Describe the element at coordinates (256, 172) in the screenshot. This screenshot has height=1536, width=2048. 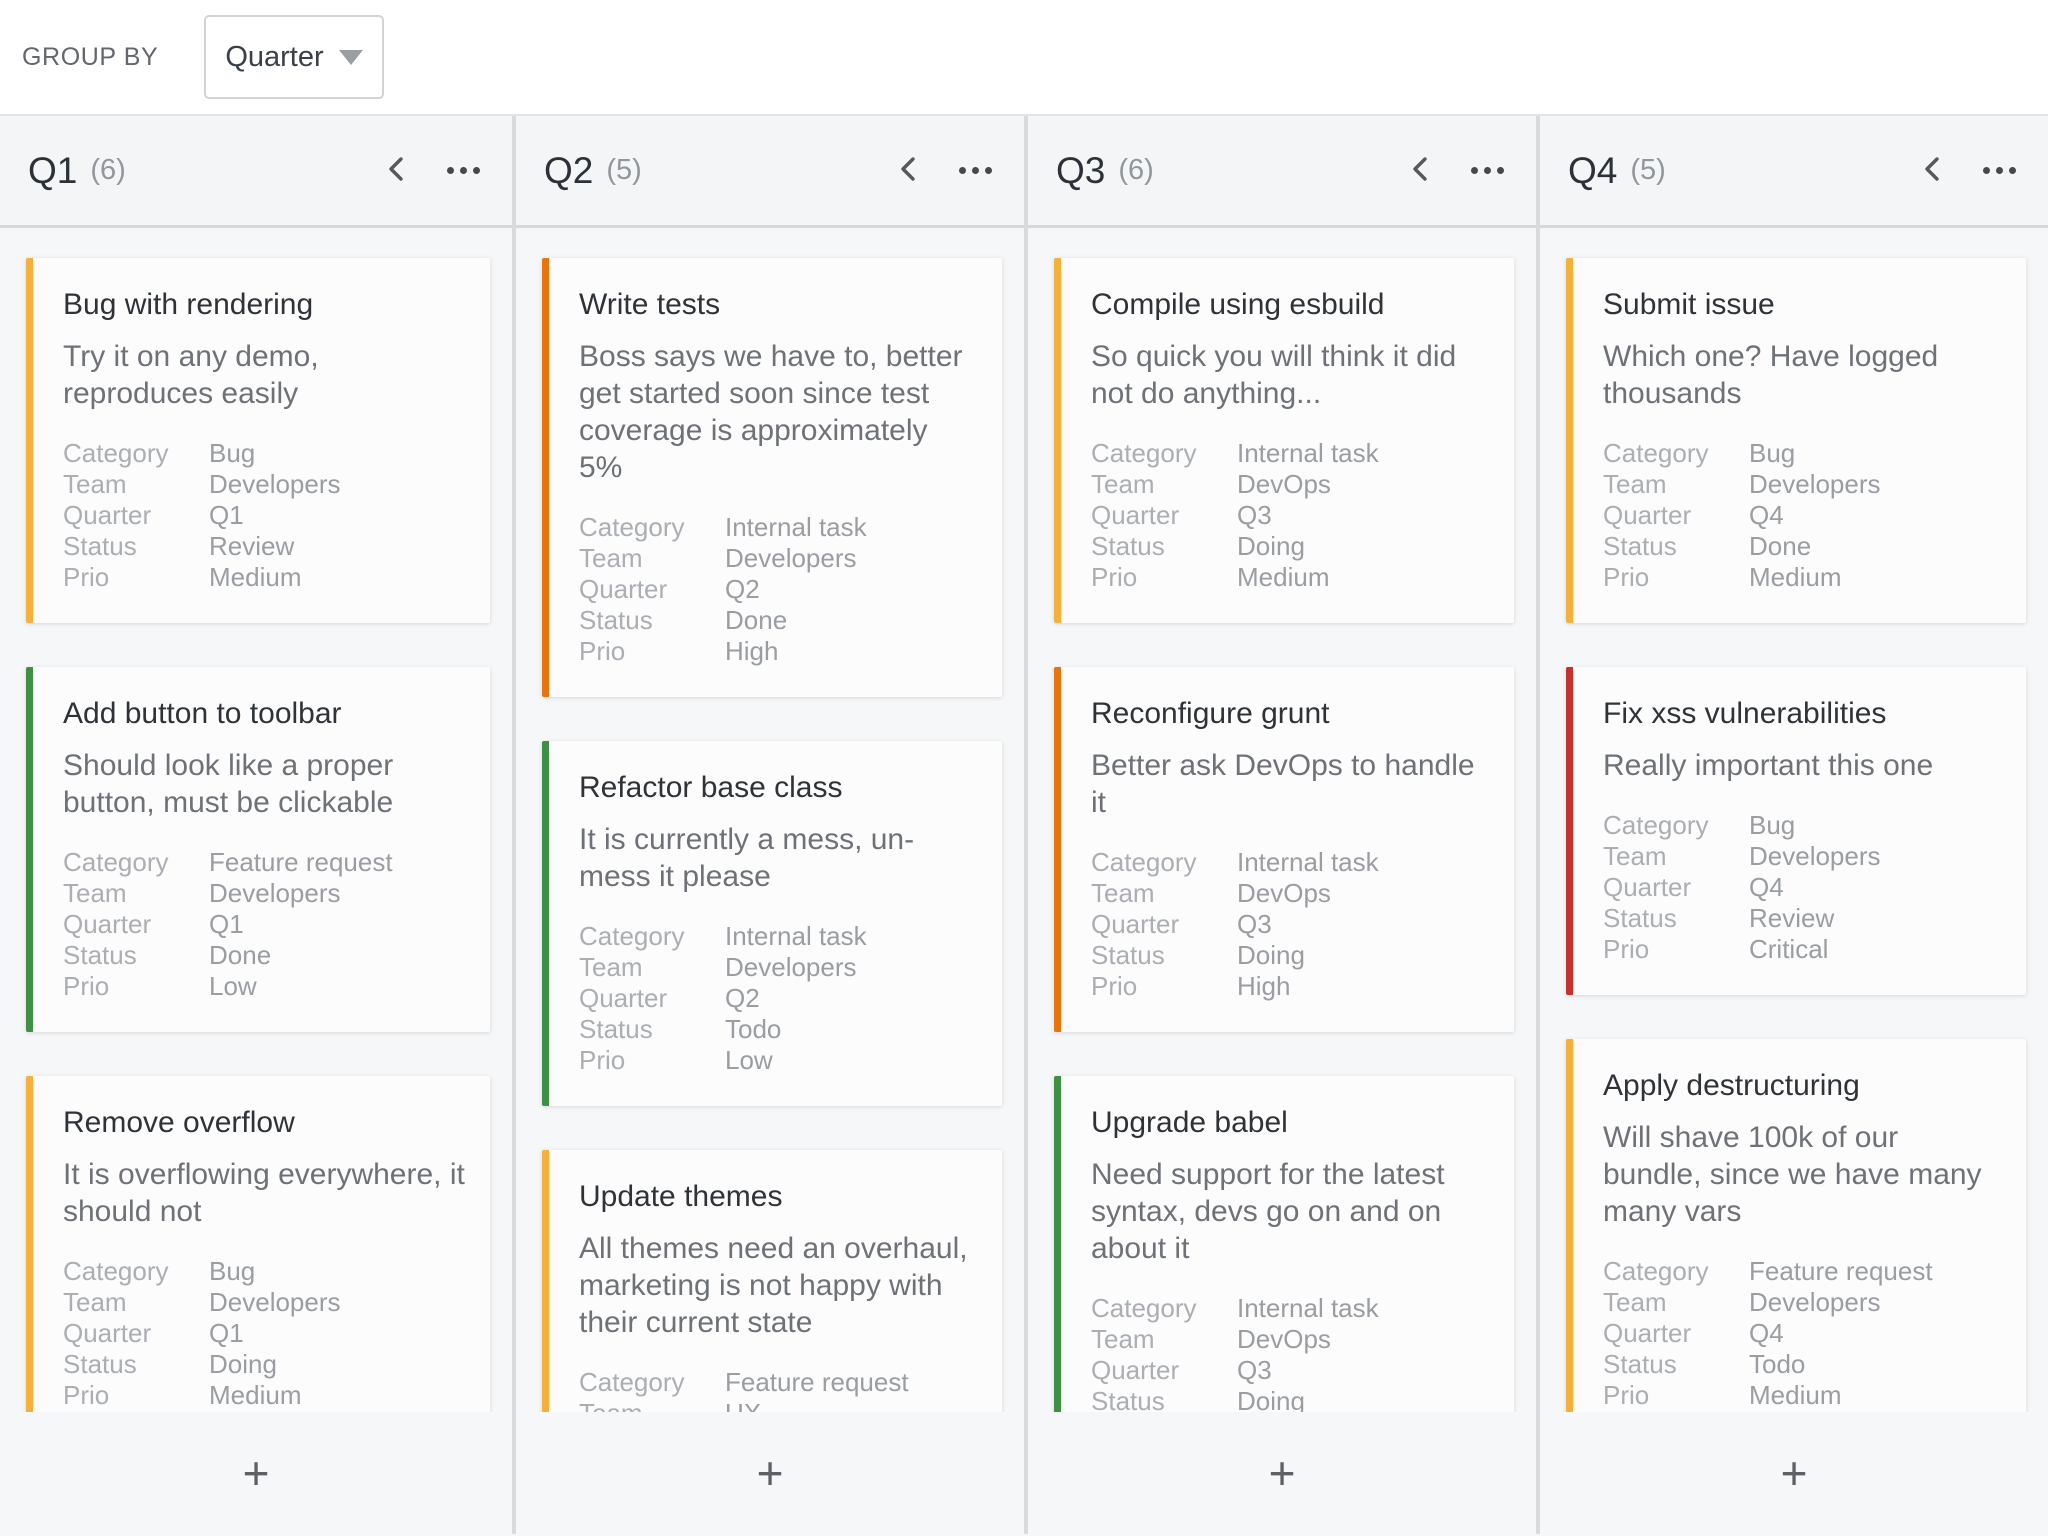
I see `column-header: Q1 (6)` at that location.